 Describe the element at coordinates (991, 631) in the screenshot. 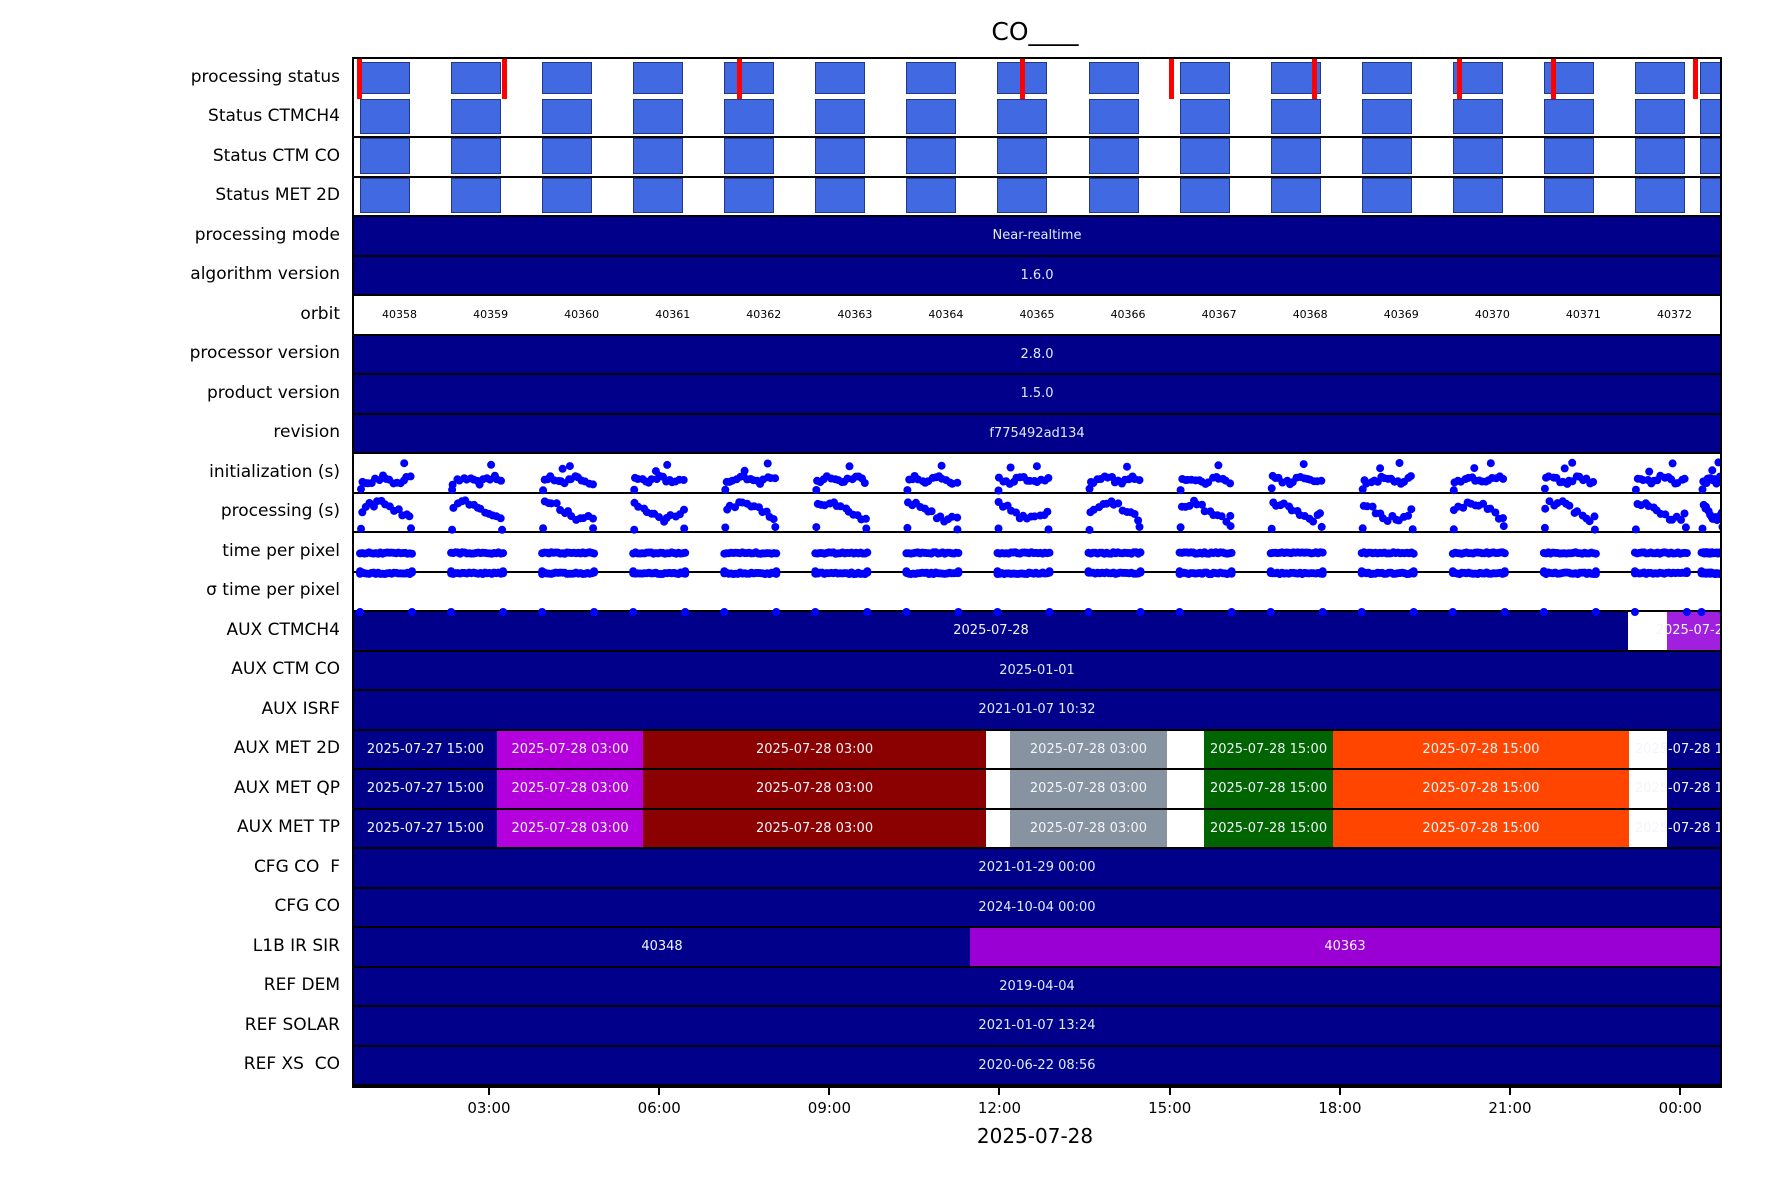

I see `timeline-segment: 2025-07-28` at that location.